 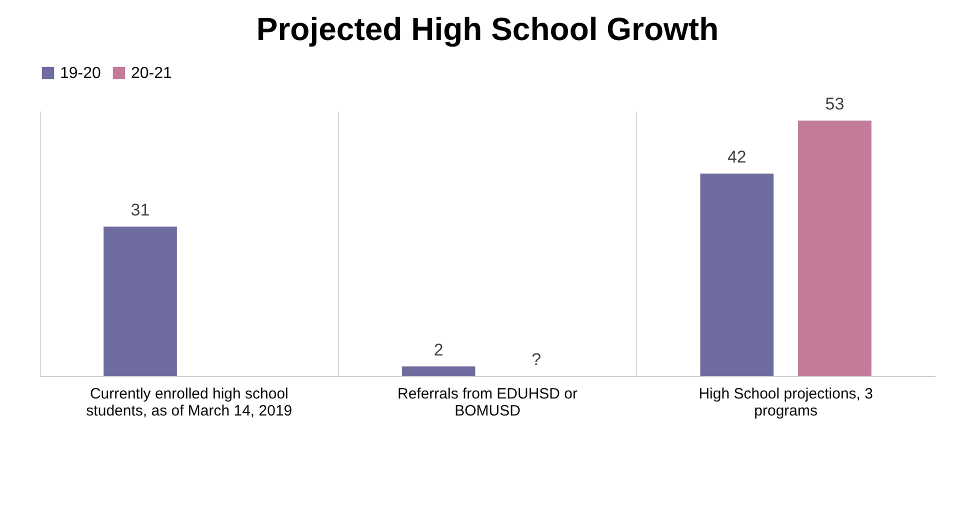 I want to click on x-tick-label: Currently enrolled high school students, as of March 14, 2019, so click(x=189, y=403).